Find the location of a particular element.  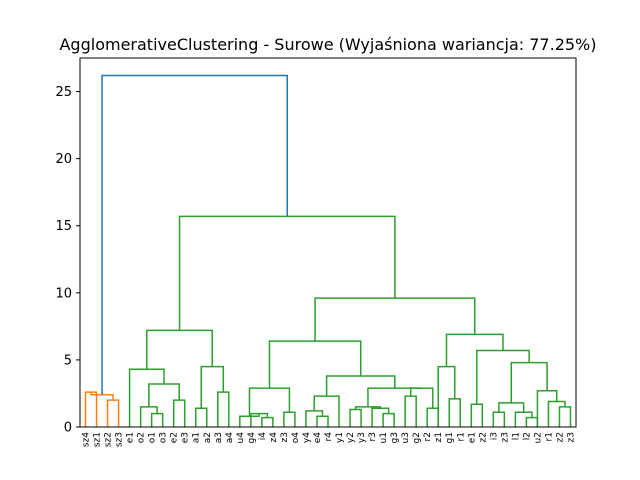

leaf-label: o2 is located at coordinates (142, 437).